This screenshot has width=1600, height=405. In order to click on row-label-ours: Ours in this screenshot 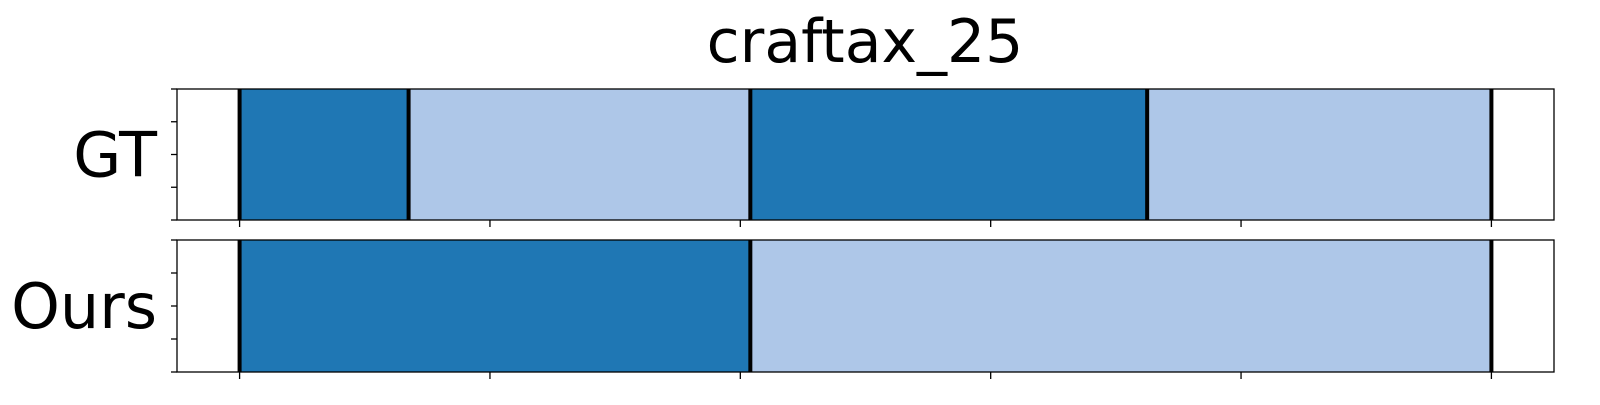, I will do `click(84, 306)`.